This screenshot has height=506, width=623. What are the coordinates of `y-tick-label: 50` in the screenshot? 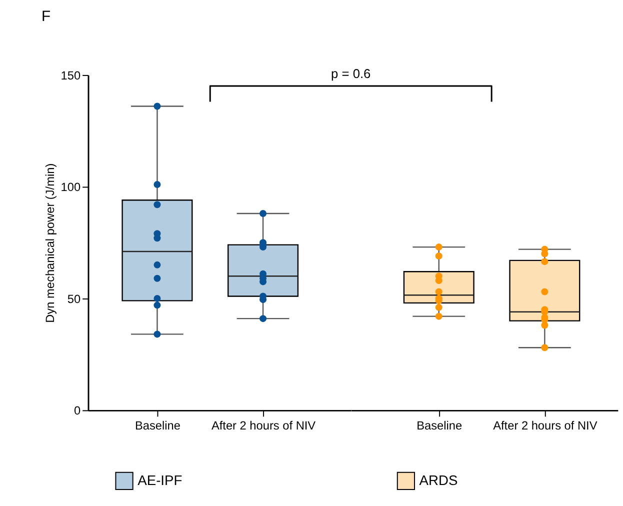 It's located at (74, 299).